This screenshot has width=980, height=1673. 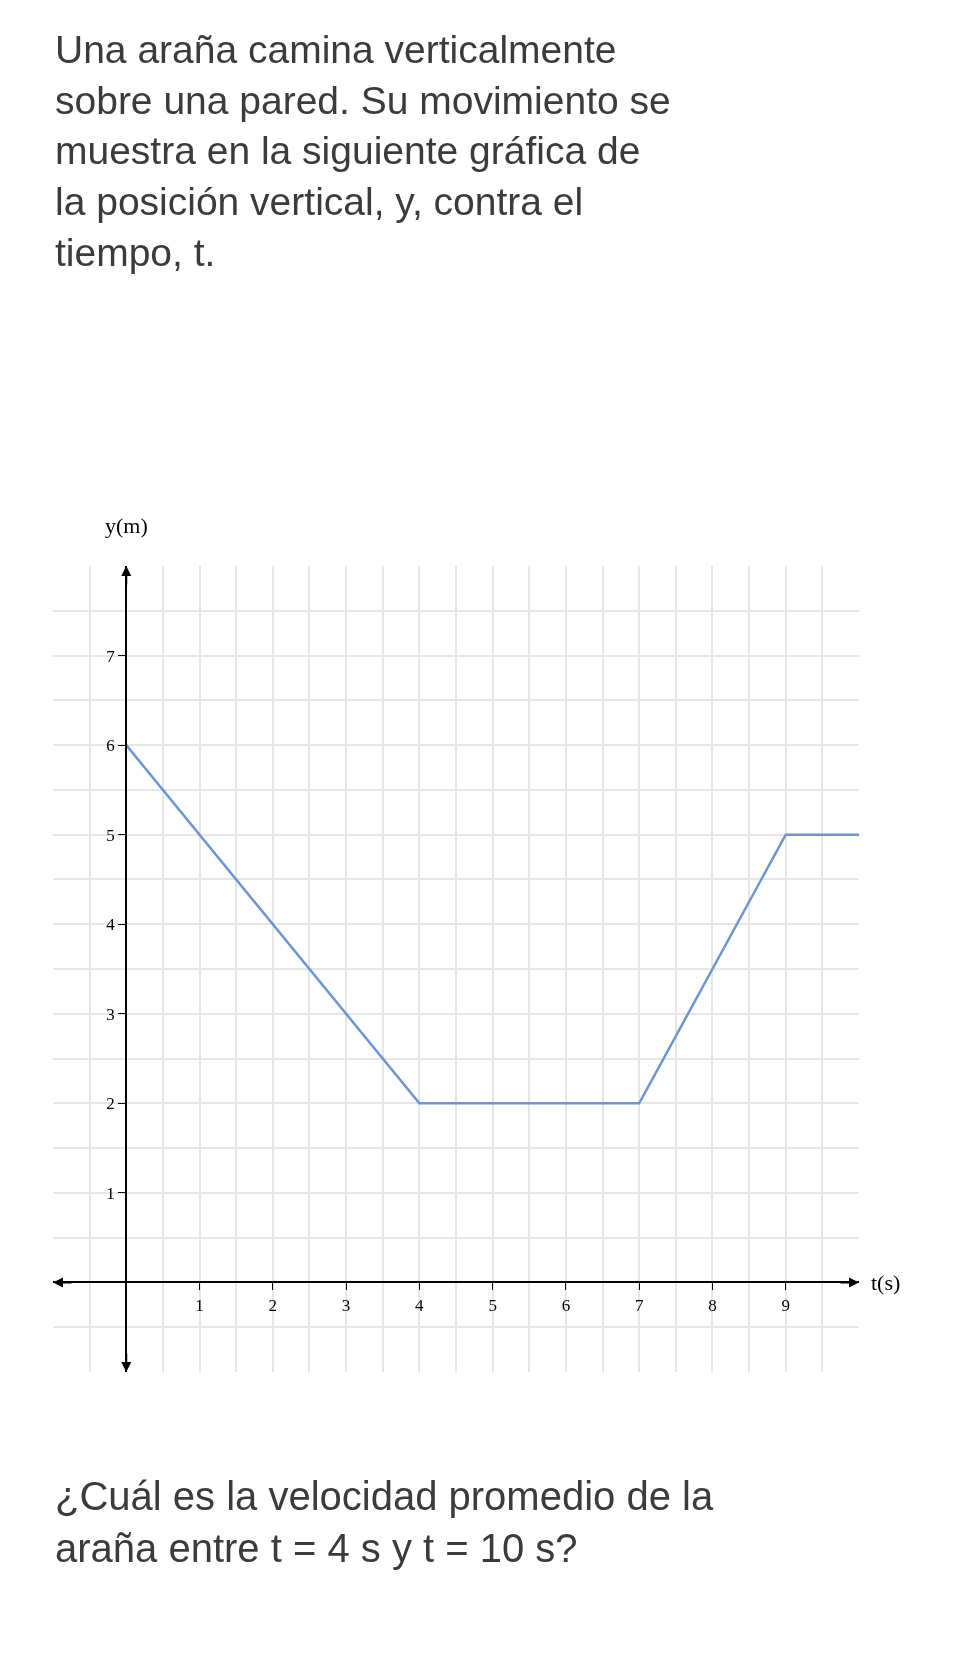 I want to click on x-tick-label: 8, so click(x=712, y=1305).